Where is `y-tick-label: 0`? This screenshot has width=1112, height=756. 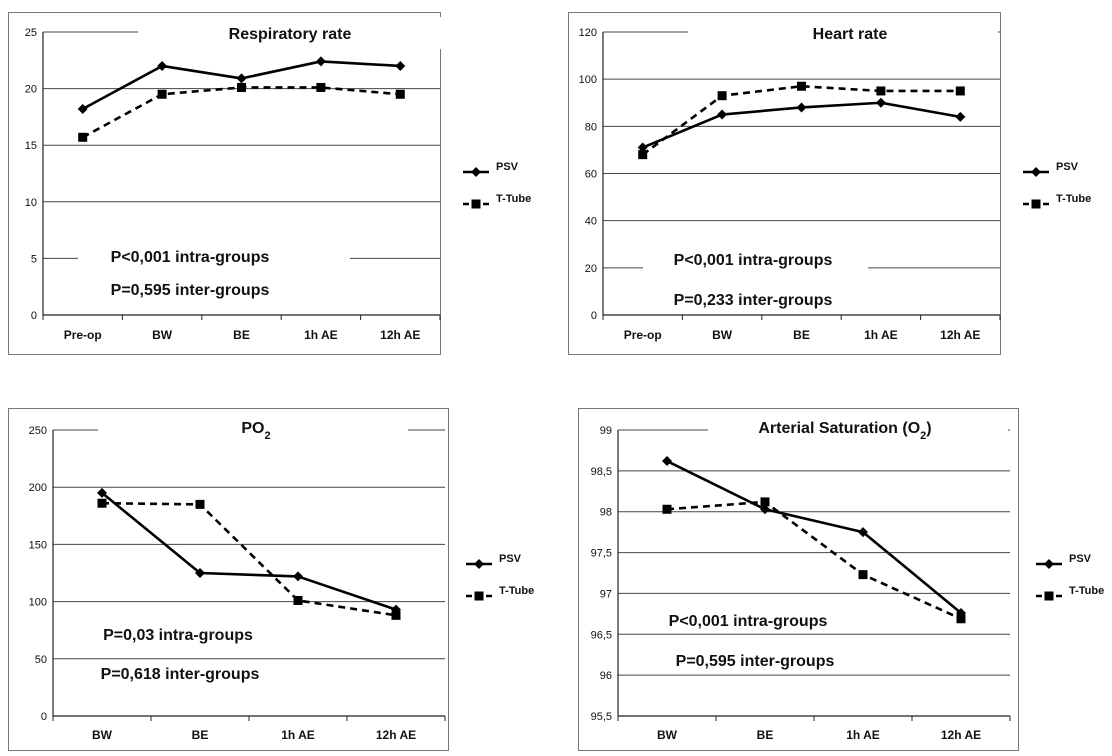
y-tick-label: 0 is located at coordinates (34, 316).